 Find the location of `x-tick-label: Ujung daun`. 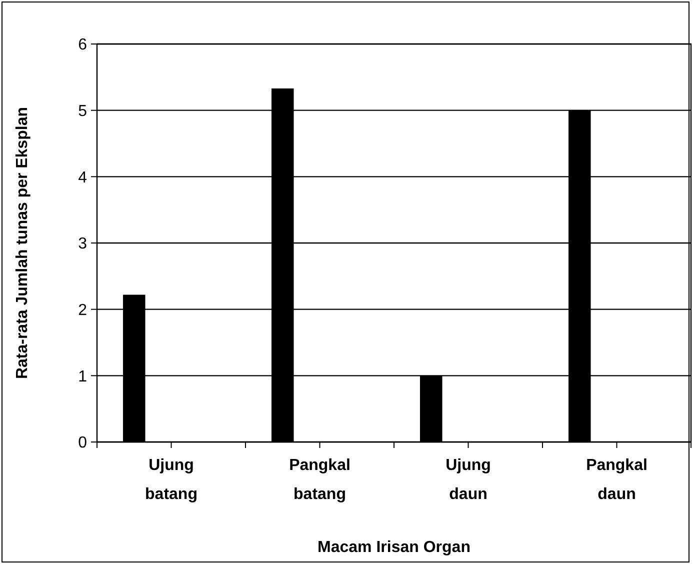

x-tick-label: Ujung daun is located at coordinates (468, 480).